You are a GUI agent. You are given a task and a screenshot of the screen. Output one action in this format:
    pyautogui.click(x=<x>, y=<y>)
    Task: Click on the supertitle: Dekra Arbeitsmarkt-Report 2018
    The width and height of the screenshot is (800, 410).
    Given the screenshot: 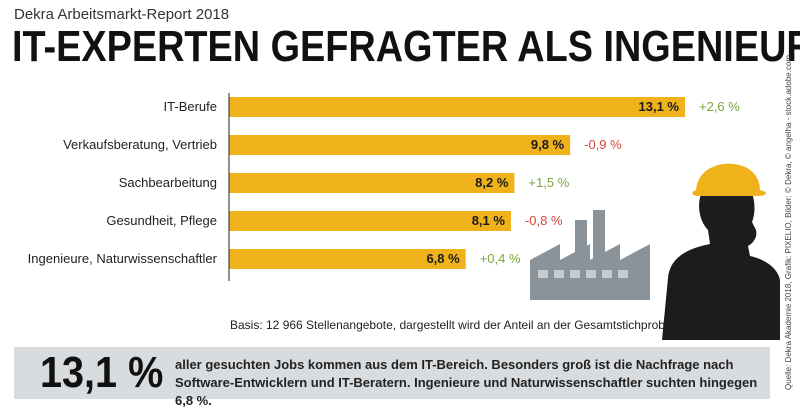 What is the action you would take?
    pyautogui.click(x=122, y=14)
    